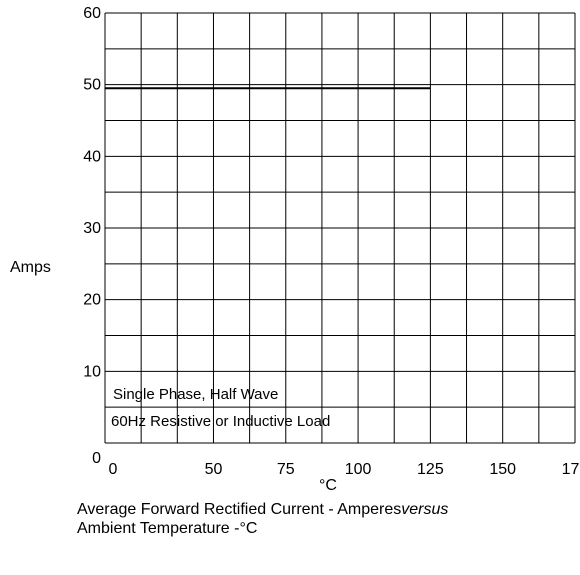 This screenshot has height=575, width=580. What do you see at coordinates (113, 469) in the screenshot?
I see `x-tick-label: 0` at bounding box center [113, 469].